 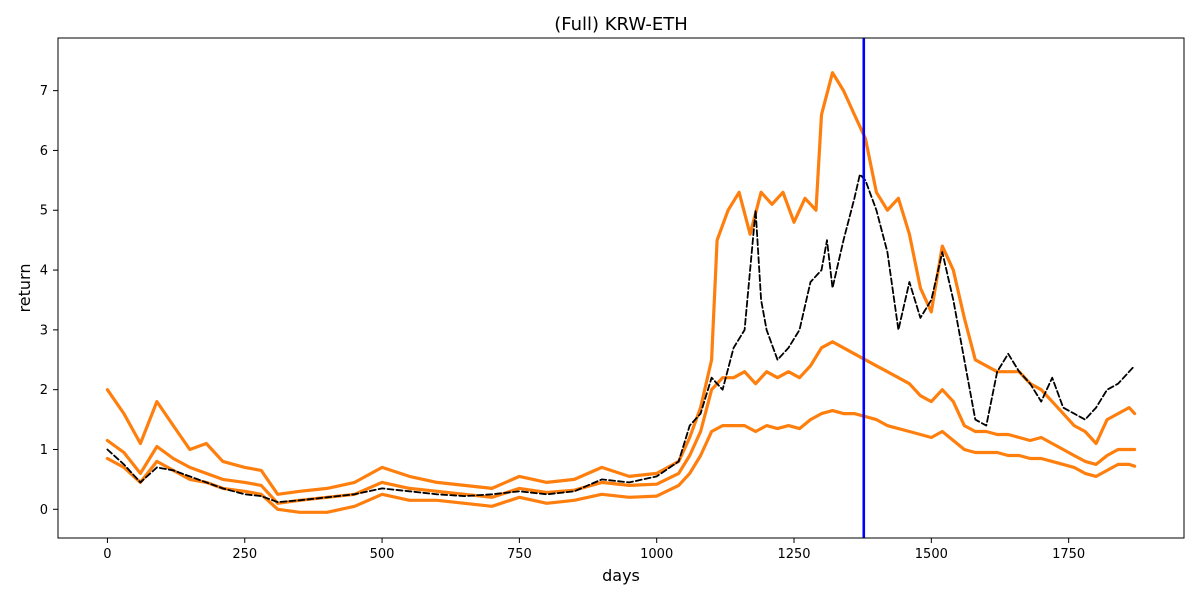 What do you see at coordinates (656, 554) in the screenshot?
I see `x-tick-label: 1000` at bounding box center [656, 554].